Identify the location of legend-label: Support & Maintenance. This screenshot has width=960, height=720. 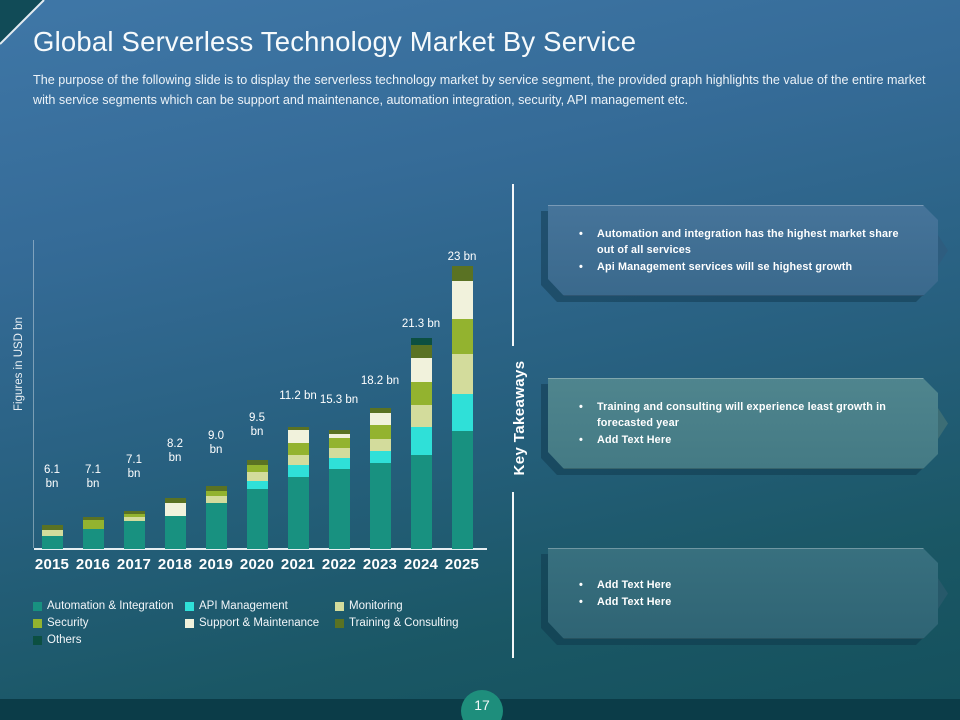
(259, 623).